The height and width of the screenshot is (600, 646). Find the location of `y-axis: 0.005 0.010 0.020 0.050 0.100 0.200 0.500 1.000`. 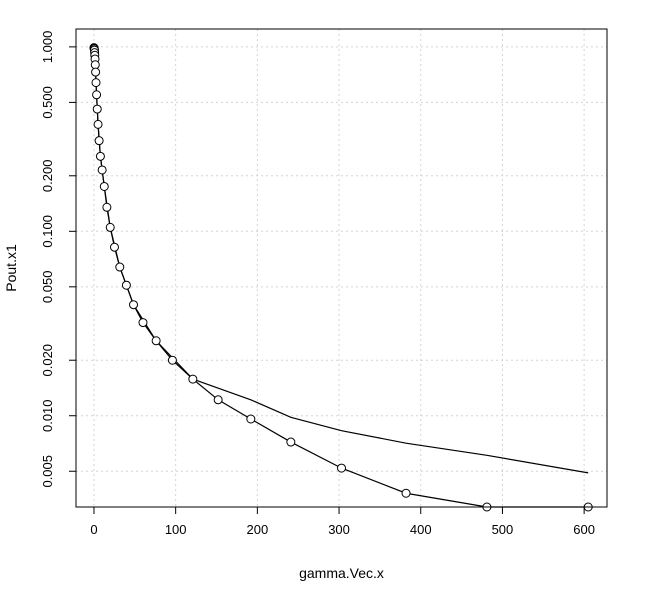

y-axis: 0.005 0.010 0.020 0.050 0.100 0.200 0.500 1.000 is located at coordinates (58, 259).